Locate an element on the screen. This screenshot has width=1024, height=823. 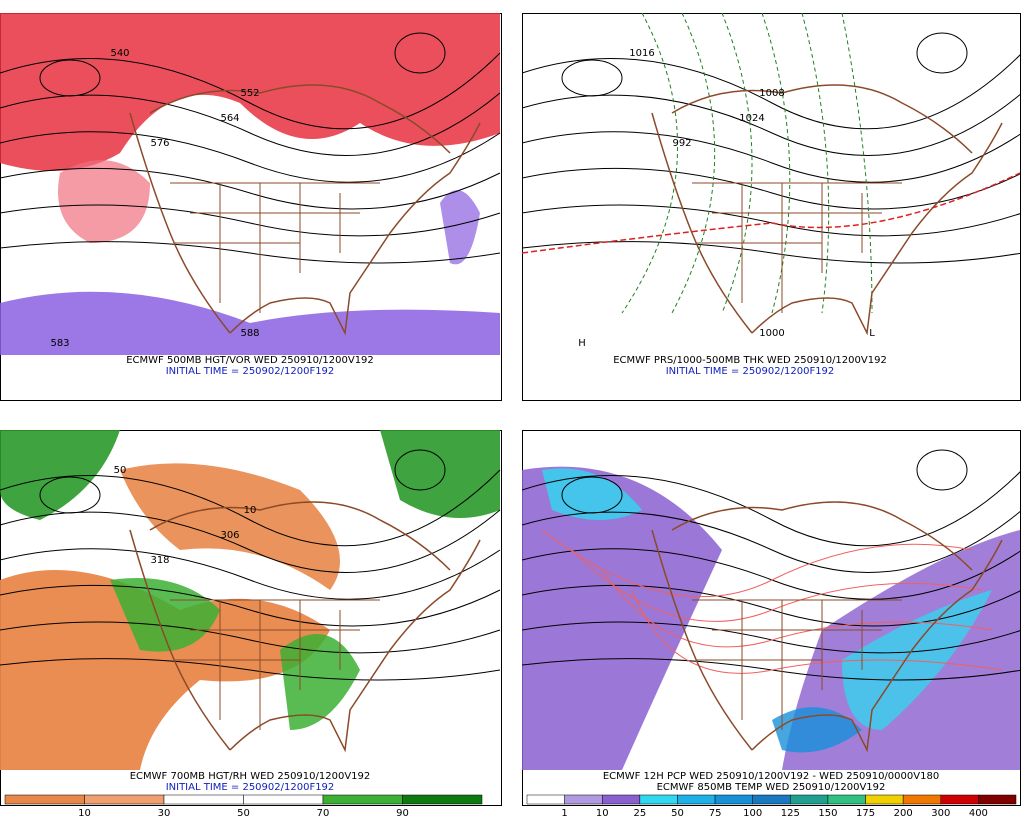
contour-label: 992 is located at coordinates (681, 143).